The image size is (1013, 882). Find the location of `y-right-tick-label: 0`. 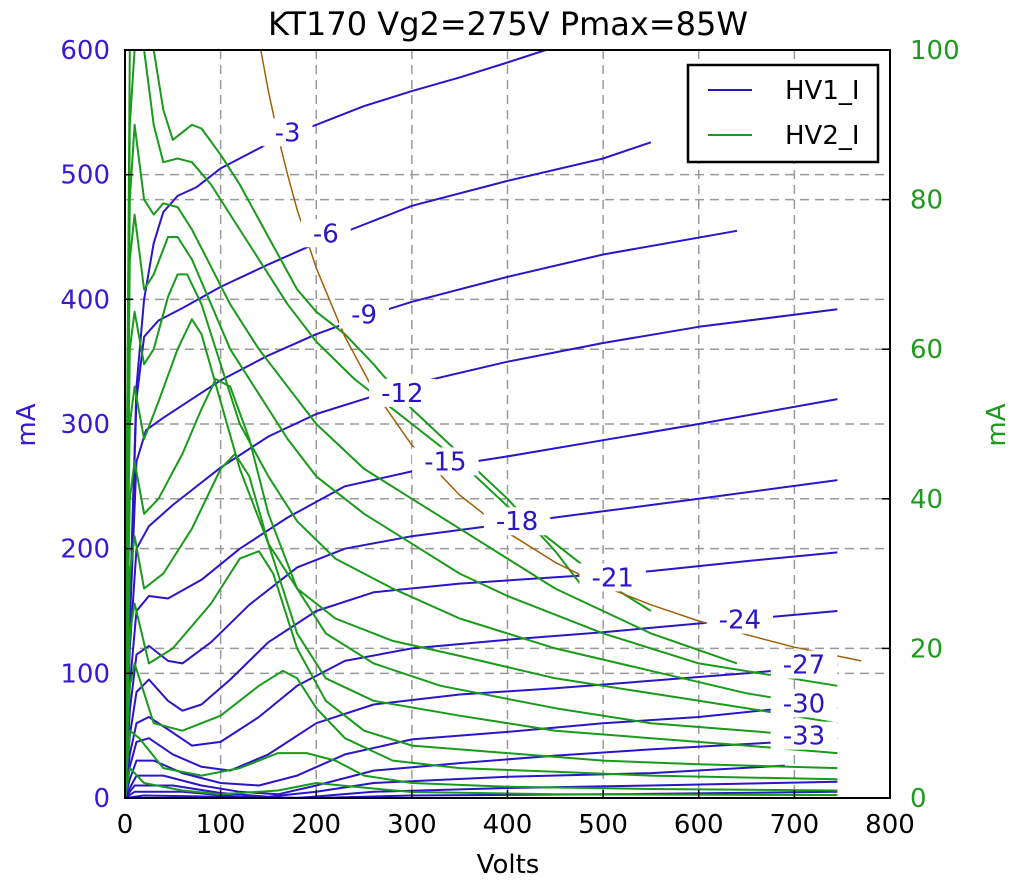

y-right-tick-label: 0 is located at coordinates (918, 799).